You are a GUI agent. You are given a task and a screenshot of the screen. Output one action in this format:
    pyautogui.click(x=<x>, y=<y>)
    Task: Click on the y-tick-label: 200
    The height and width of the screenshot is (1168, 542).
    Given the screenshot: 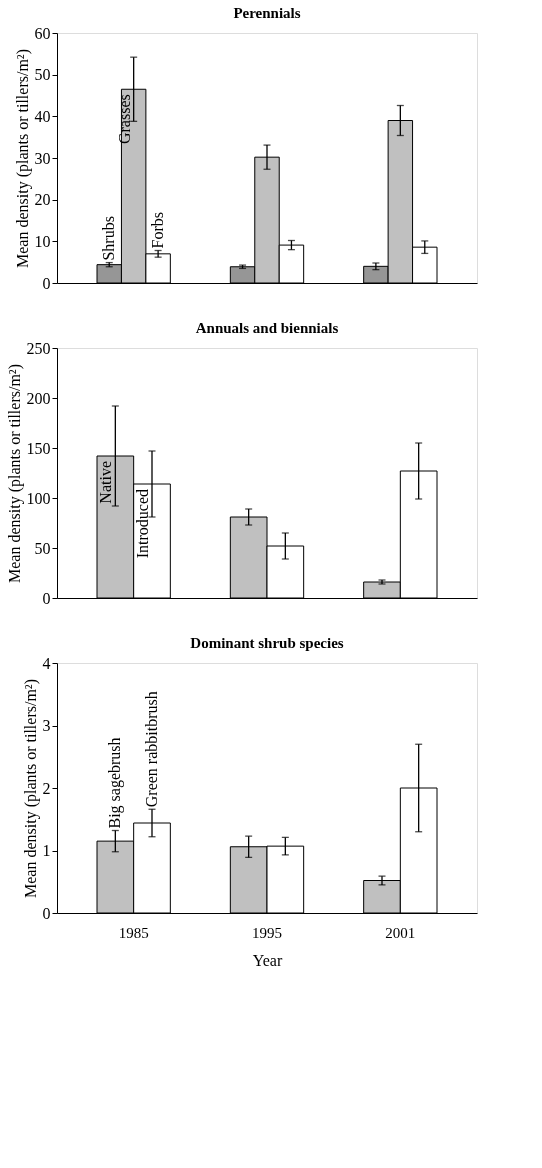 What is the action you would take?
    pyautogui.click(x=38, y=398)
    